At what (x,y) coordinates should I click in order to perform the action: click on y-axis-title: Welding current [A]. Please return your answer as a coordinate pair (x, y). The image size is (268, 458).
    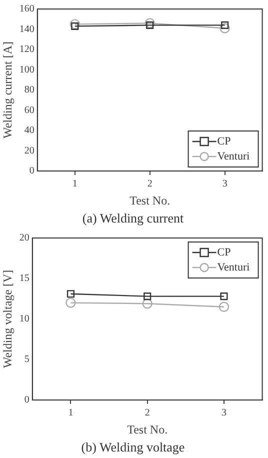
    Looking at the image, I should click on (7, 90).